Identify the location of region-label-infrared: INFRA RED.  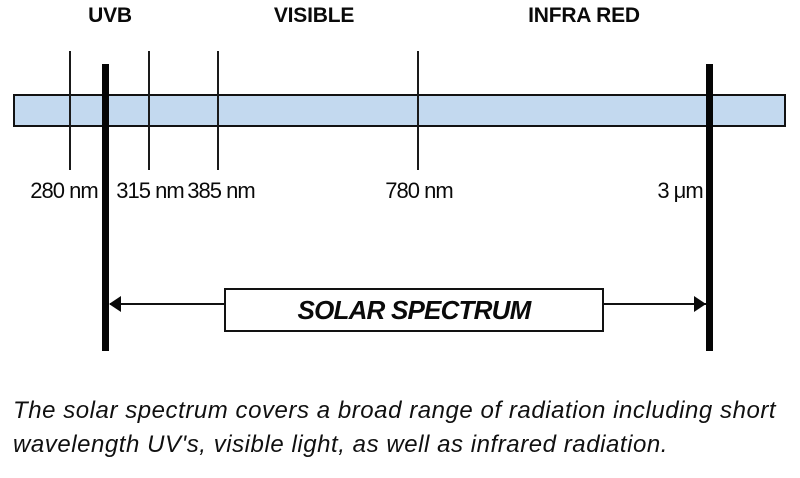
(584, 15).